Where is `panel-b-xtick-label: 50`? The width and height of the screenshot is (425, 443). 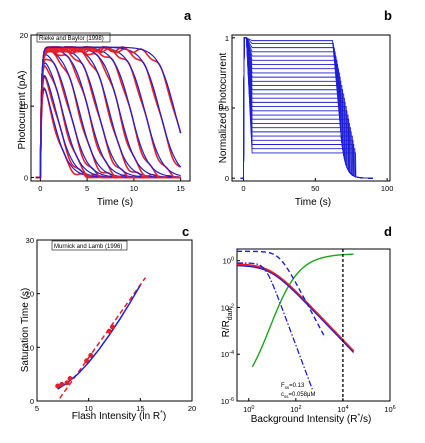
panel-b-xtick-label: 50 is located at coordinates (315, 188).